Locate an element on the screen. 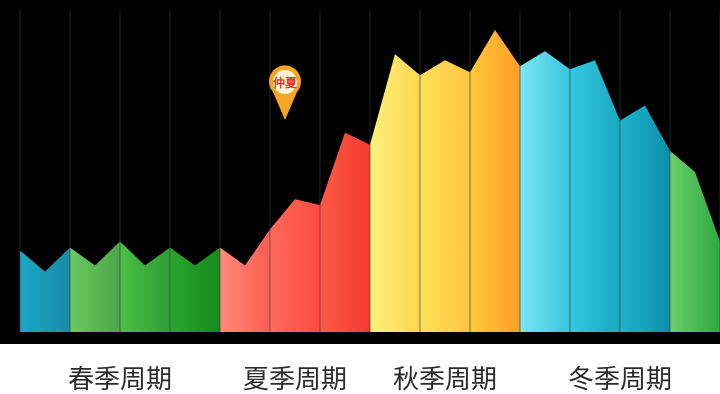 This screenshot has width=720, height=394. season-label-winter: 冬季周期 is located at coordinates (620, 379).